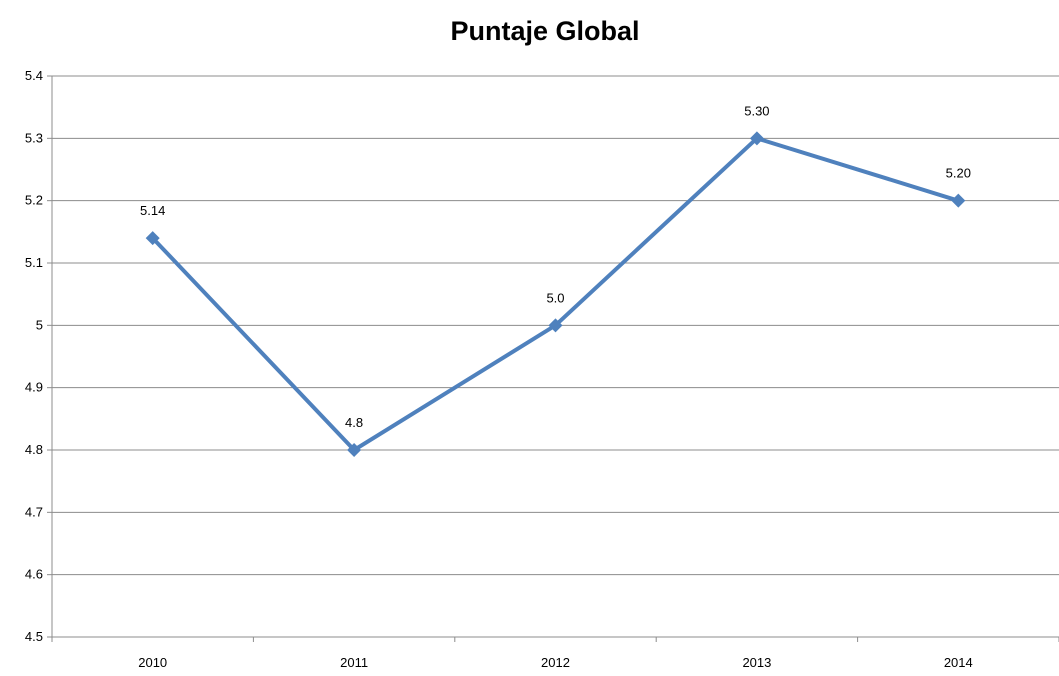  Describe the element at coordinates (34, 262) in the screenshot. I see `y-tick-label: 5.1` at that location.